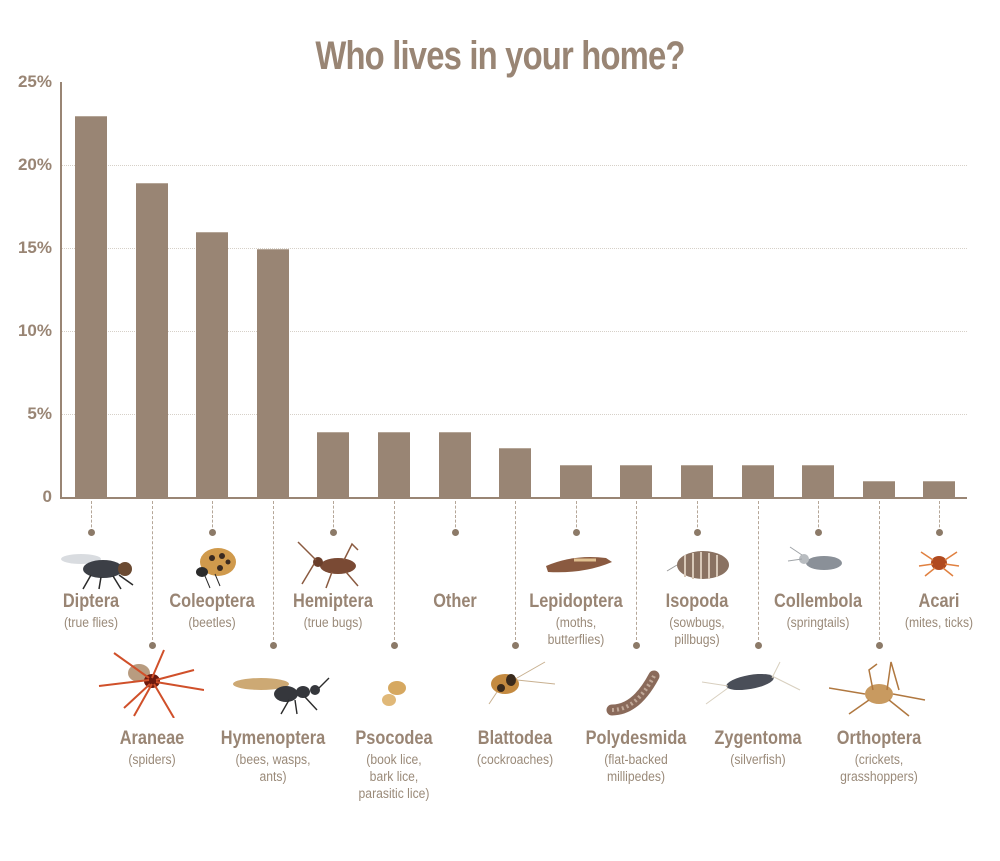 The height and width of the screenshot is (861, 1000). What do you see at coordinates (273, 738) in the screenshot?
I see `category-name: Hymenoptera` at bounding box center [273, 738].